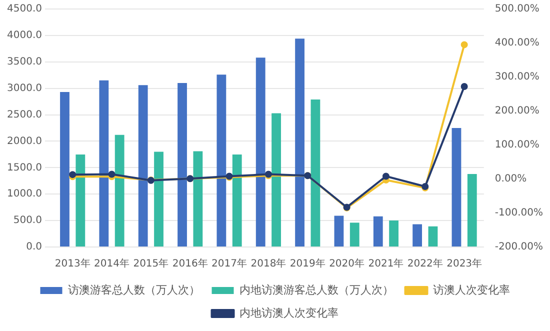  Describe the element at coordinates (268, 264) in the screenshot. I see `x-tick-label: 2018年` at that location.